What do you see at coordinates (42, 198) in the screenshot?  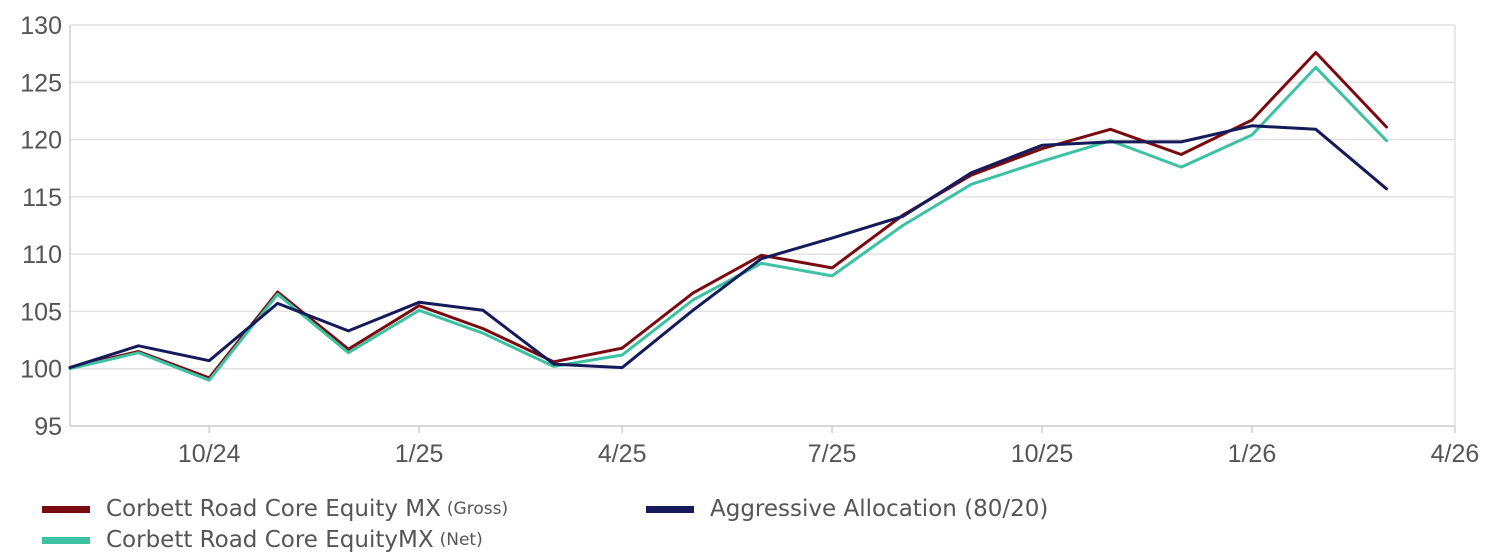 I see `y-tick-label: 115` at bounding box center [42, 198].